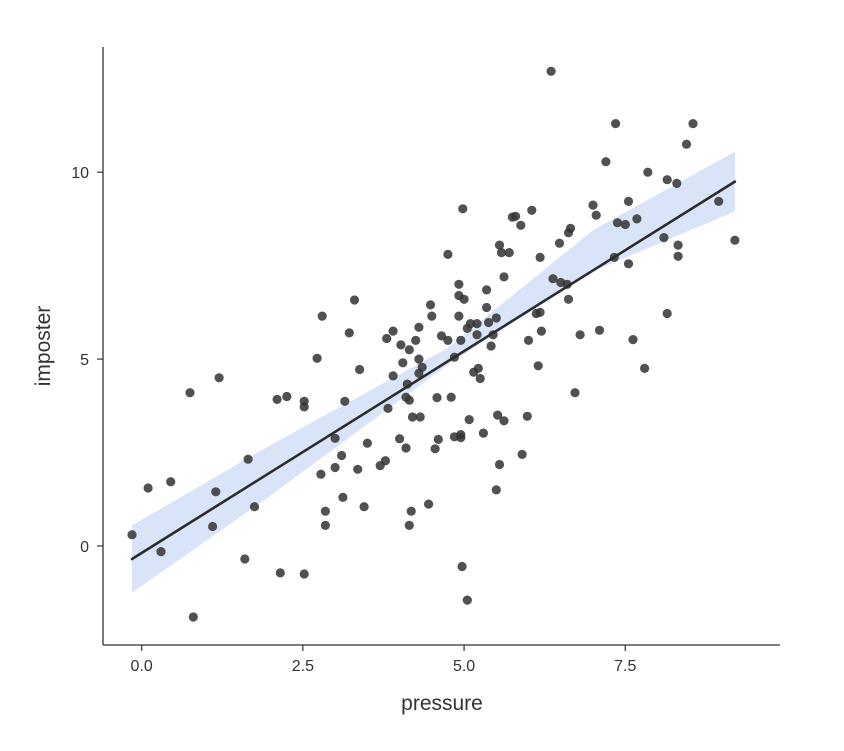 The width and height of the screenshot is (844, 751). I want to click on x-tick-label: 0.0, so click(142, 666).